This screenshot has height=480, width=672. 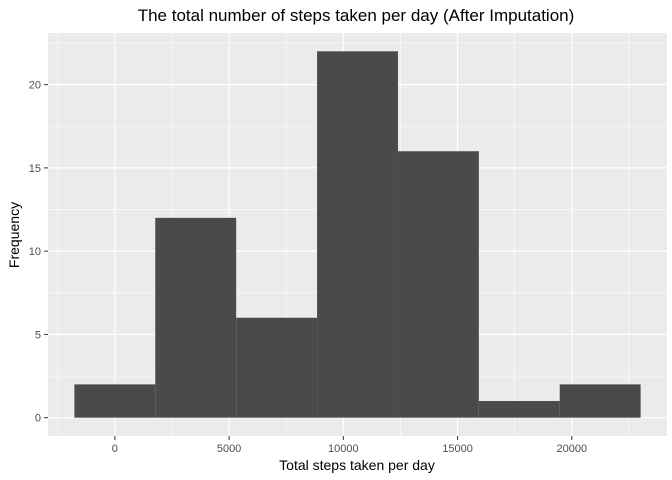 What do you see at coordinates (35, 169) in the screenshot?
I see `y-tick-label: 15` at bounding box center [35, 169].